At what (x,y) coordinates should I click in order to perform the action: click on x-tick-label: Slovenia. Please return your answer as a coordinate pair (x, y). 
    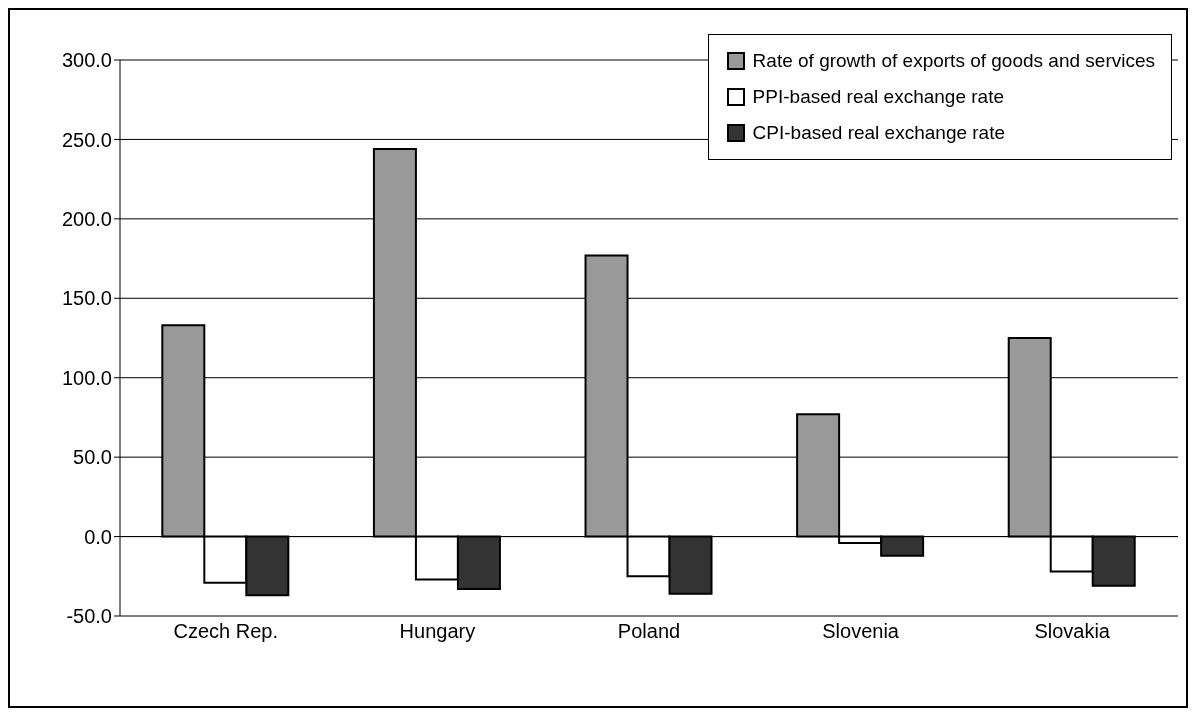
    Looking at the image, I should click on (861, 631).